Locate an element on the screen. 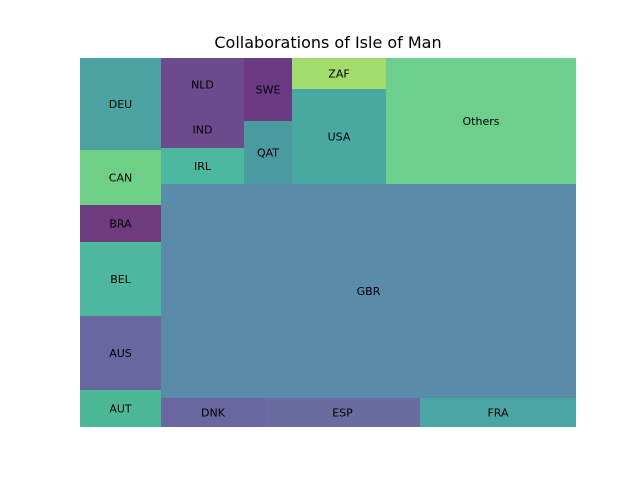 This screenshot has width=640, height=480. treemap-label-bel: BEL is located at coordinates (120, 279).